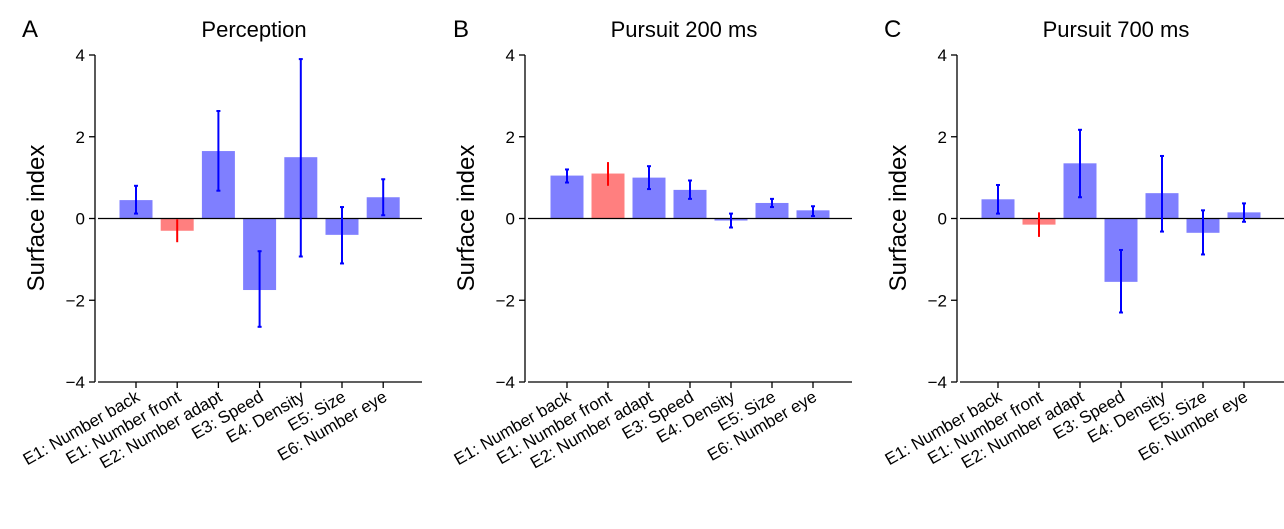 The height and width of the screenshot is (529, 1284). Describe the element at coordinates (772, 210) in the screenshot. I see `bar` at that location.